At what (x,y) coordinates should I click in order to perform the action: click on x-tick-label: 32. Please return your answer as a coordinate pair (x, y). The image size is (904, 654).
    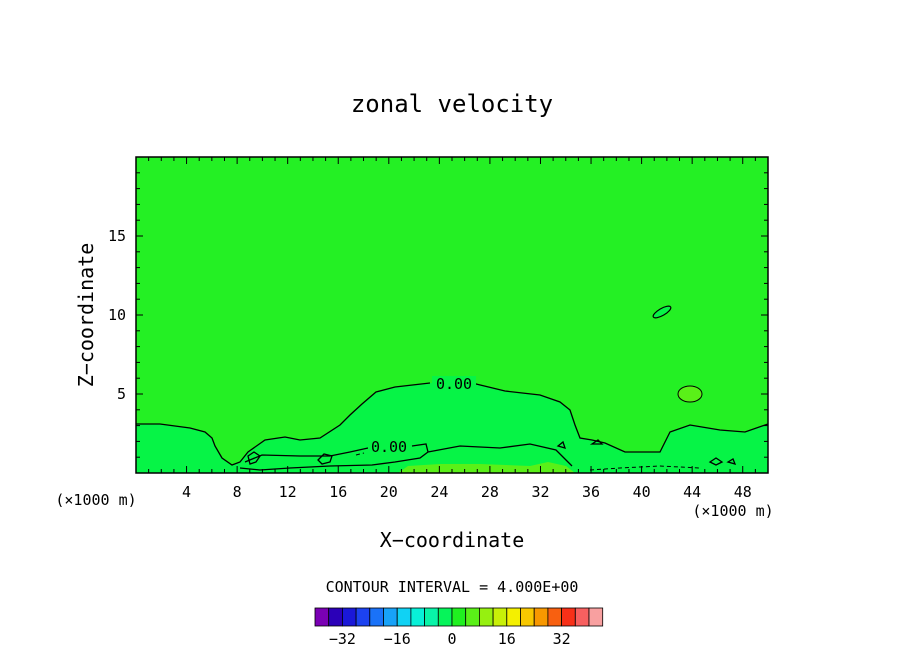
    Looking at the image, I should click on (540, 492).